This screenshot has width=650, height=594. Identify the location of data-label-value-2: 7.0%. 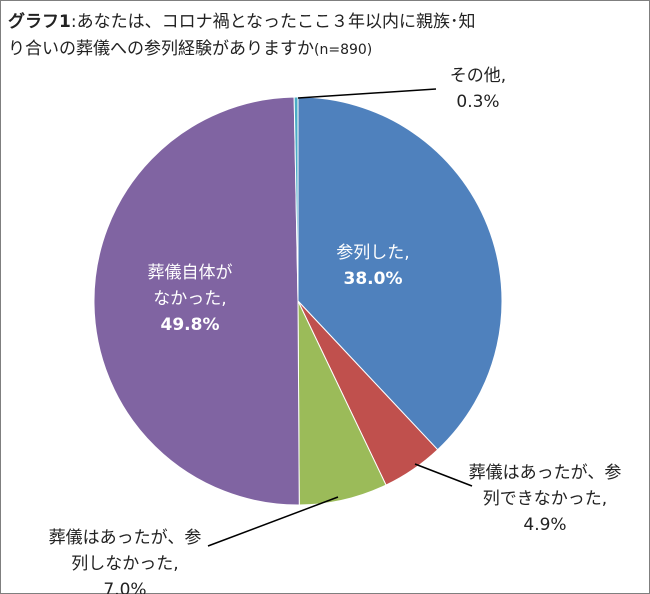
(124, 587).